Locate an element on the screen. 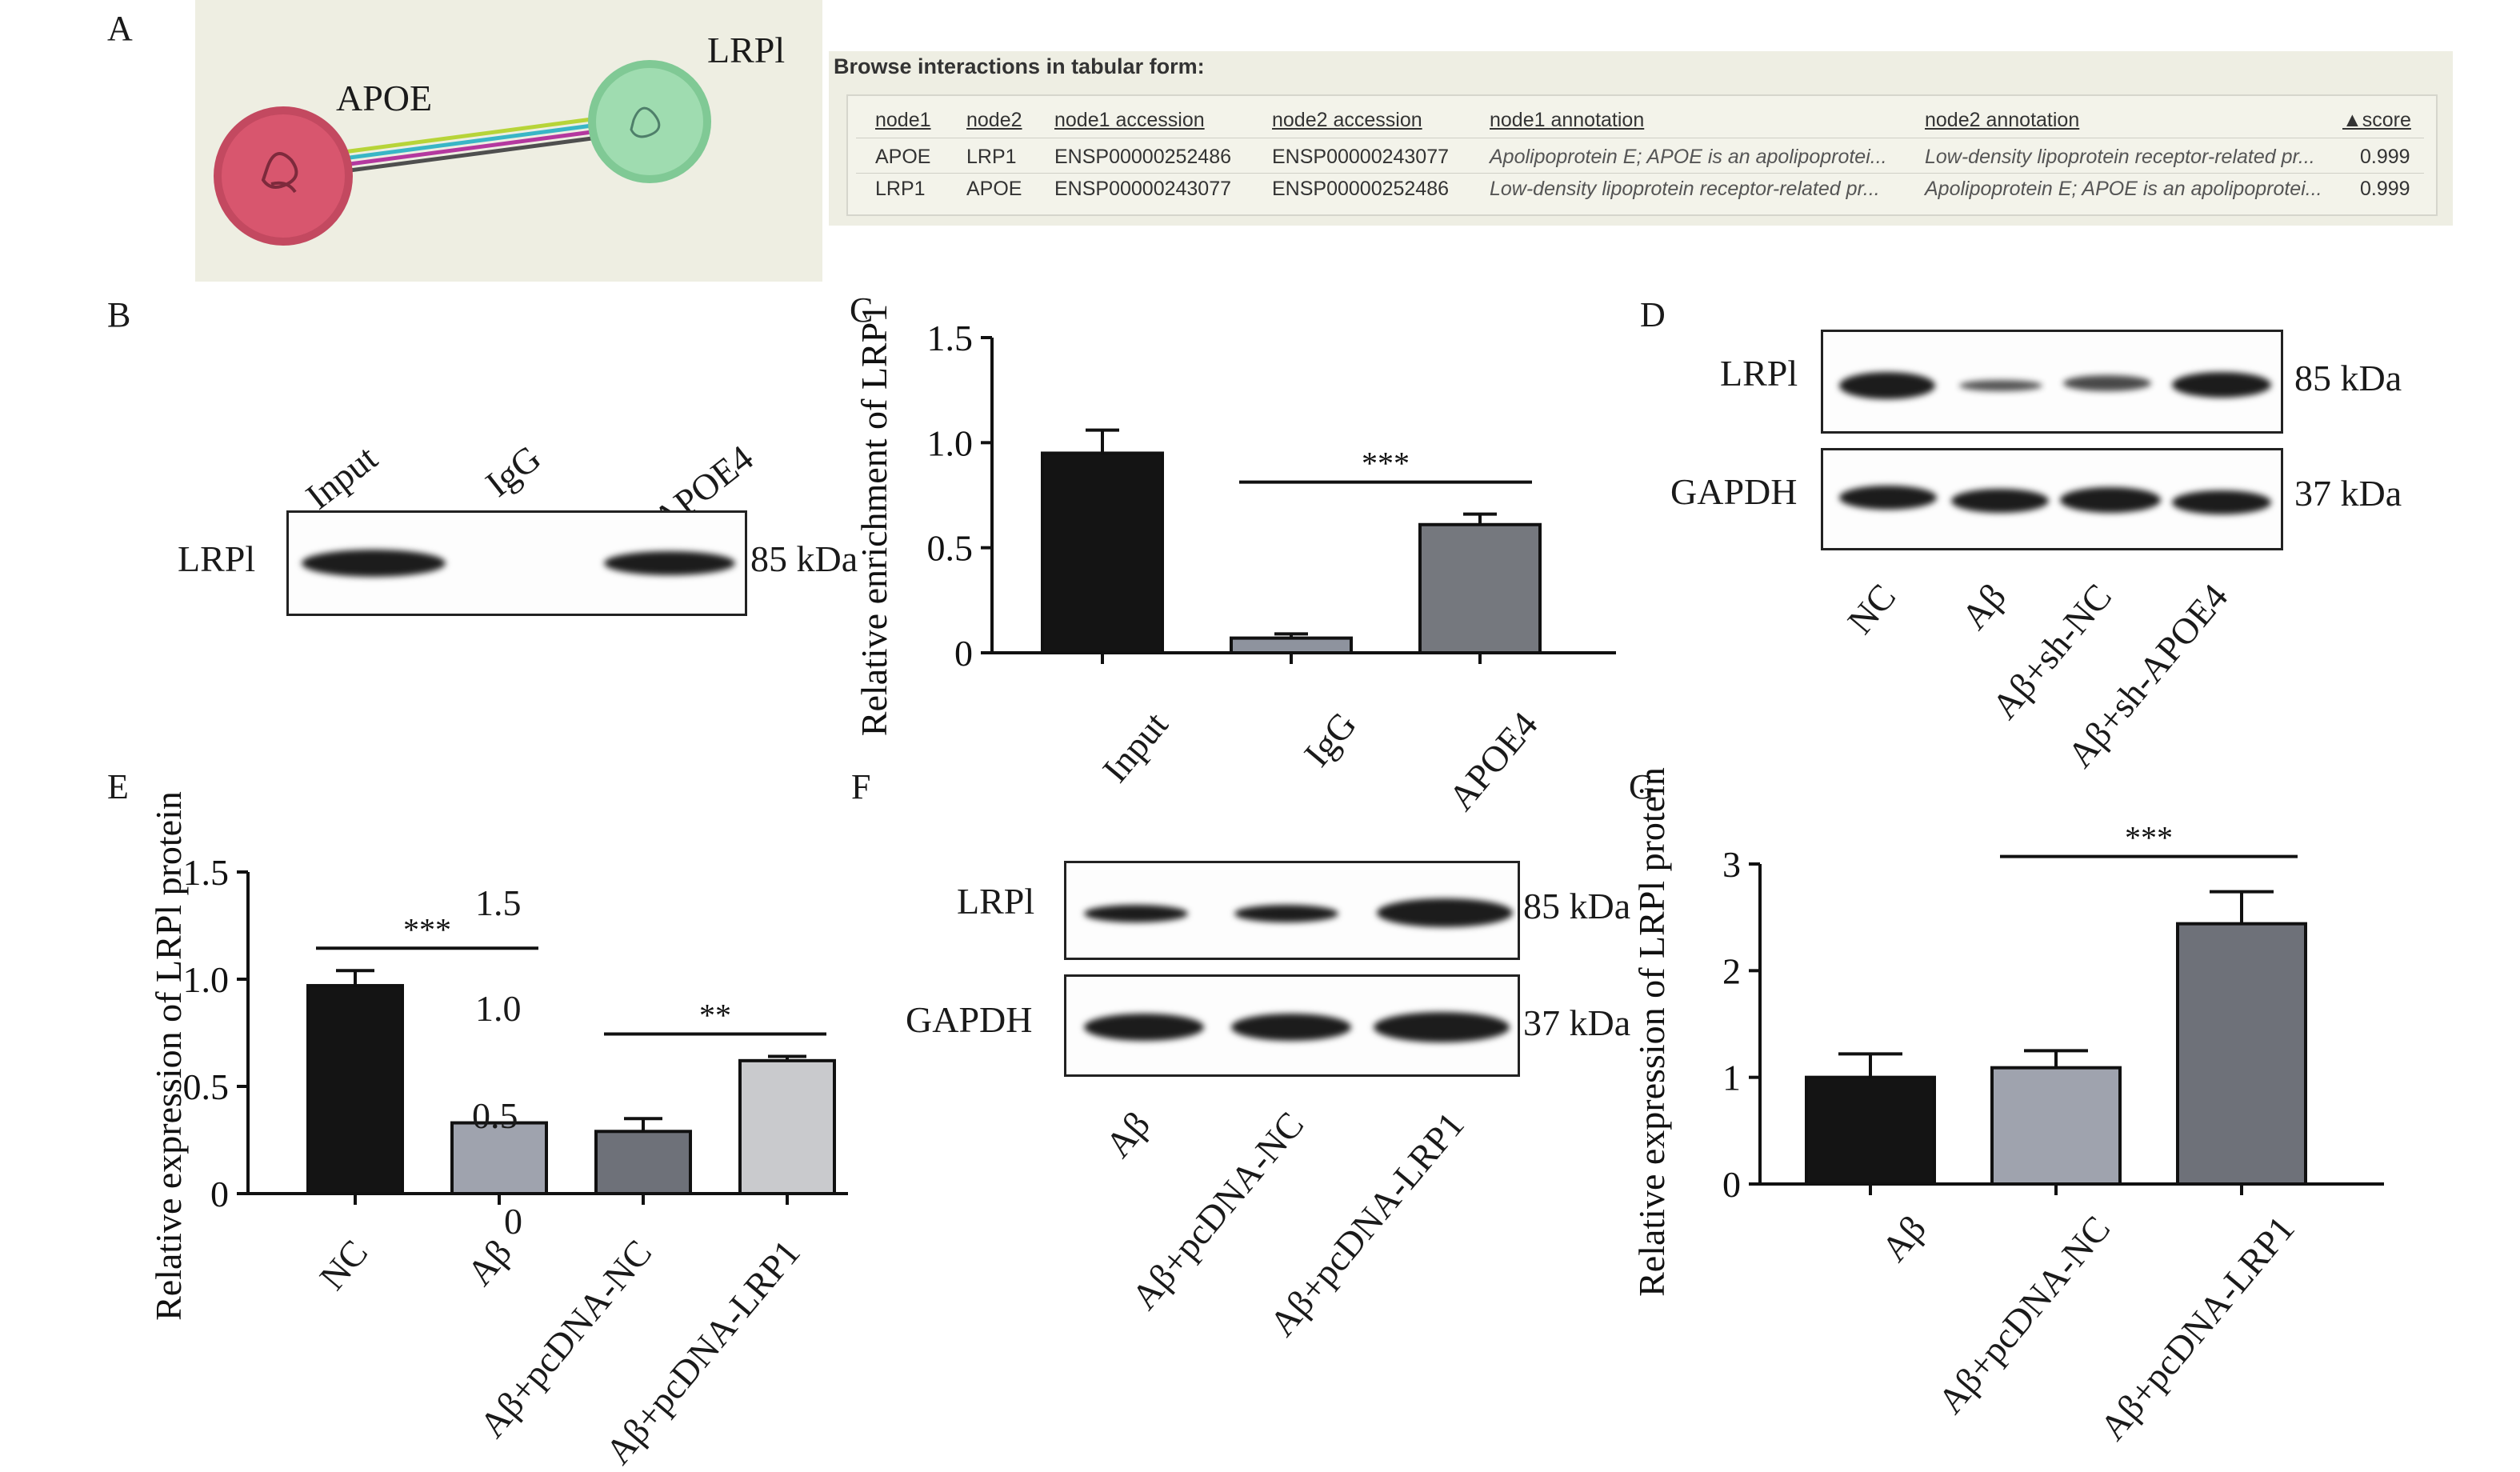 Image resolution: width=2520 pixels, height=1472 pixels. cell-node2: LRP1 is located at coordinates (991, 157).